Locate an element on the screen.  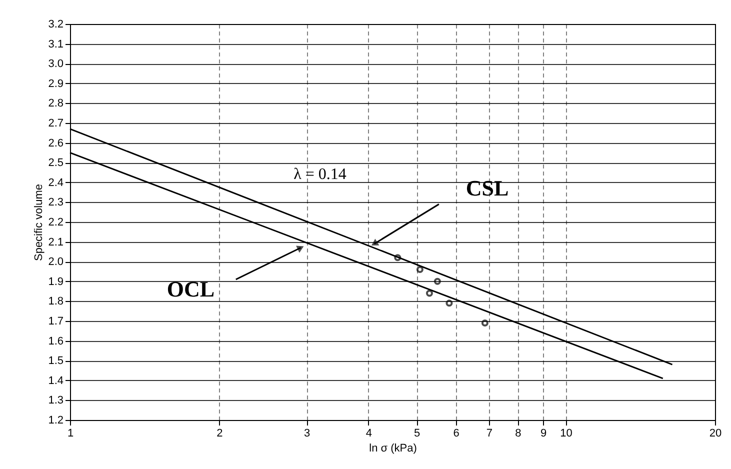
y-tick-label: 1.2 is located at coordinates (56, 420).